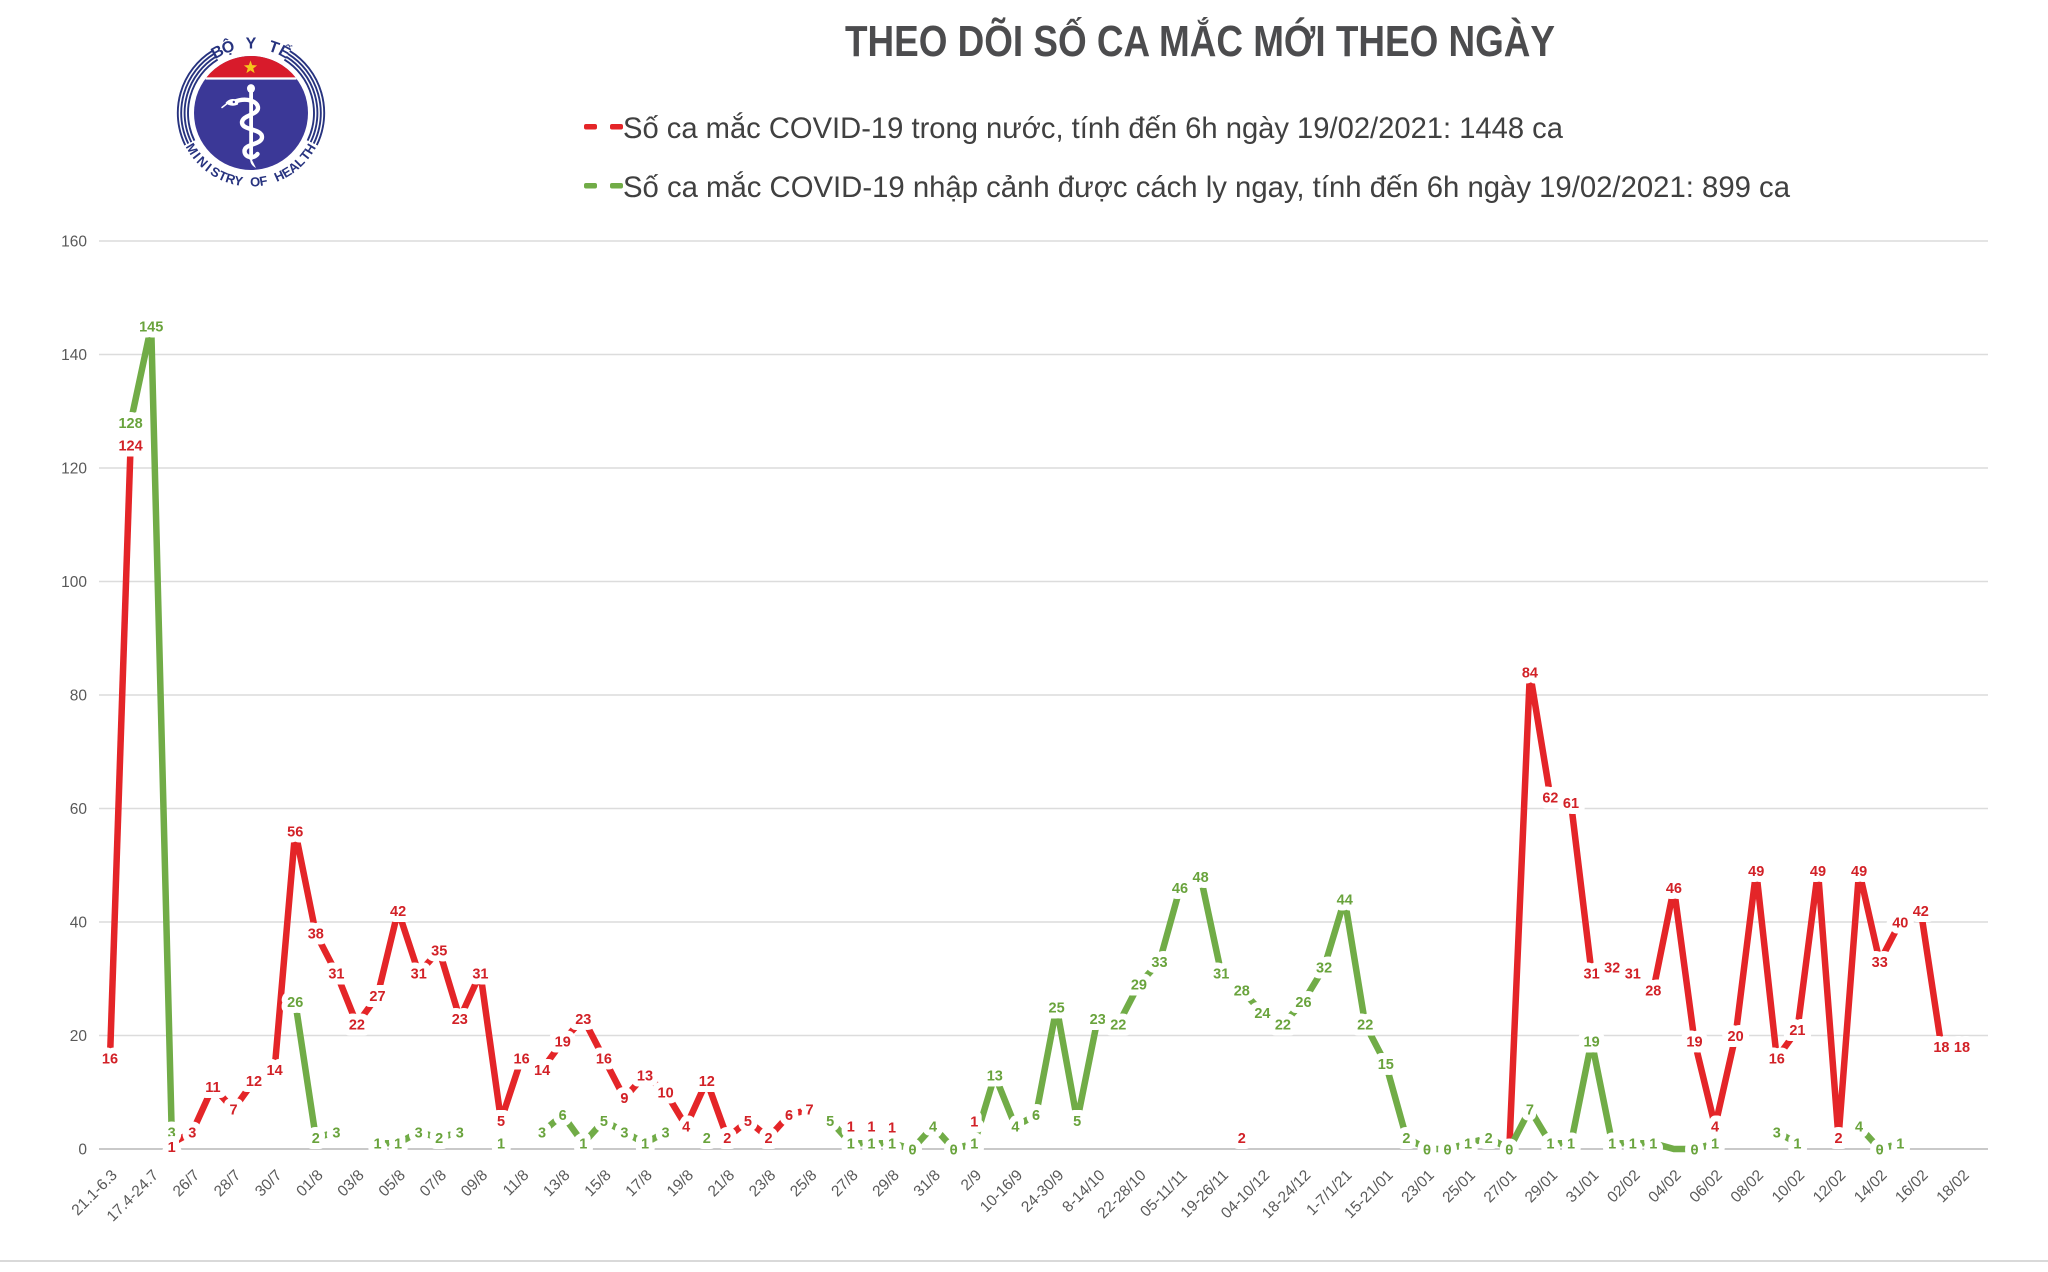 This screenshot has width=2048, height=1272. What do you see at coordinates (233, 1111) in the screenshot?
I see `svg-text: 7` at bounding box center [233, 1111].